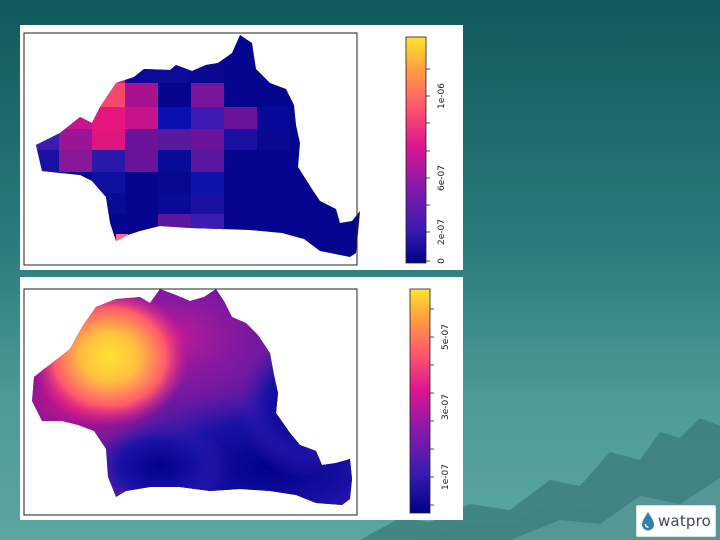  I want to click on colorbar-label-0: 0, so click(442, 261).